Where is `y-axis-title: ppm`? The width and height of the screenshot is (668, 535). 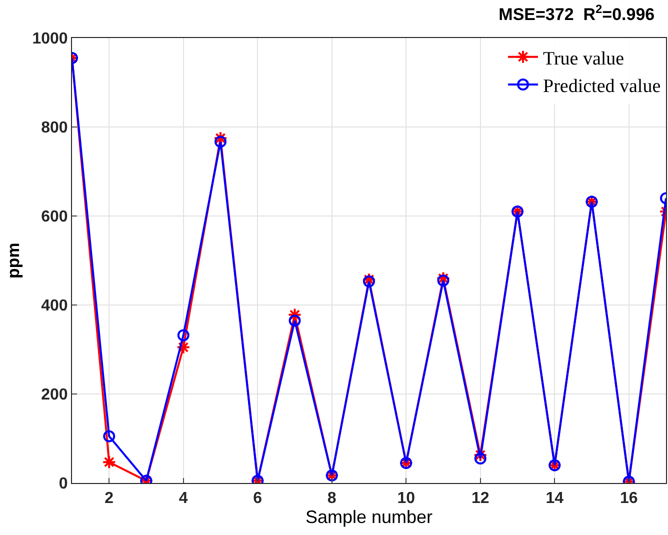
y-axis-title: ppm is located at coordinates (13, 260).